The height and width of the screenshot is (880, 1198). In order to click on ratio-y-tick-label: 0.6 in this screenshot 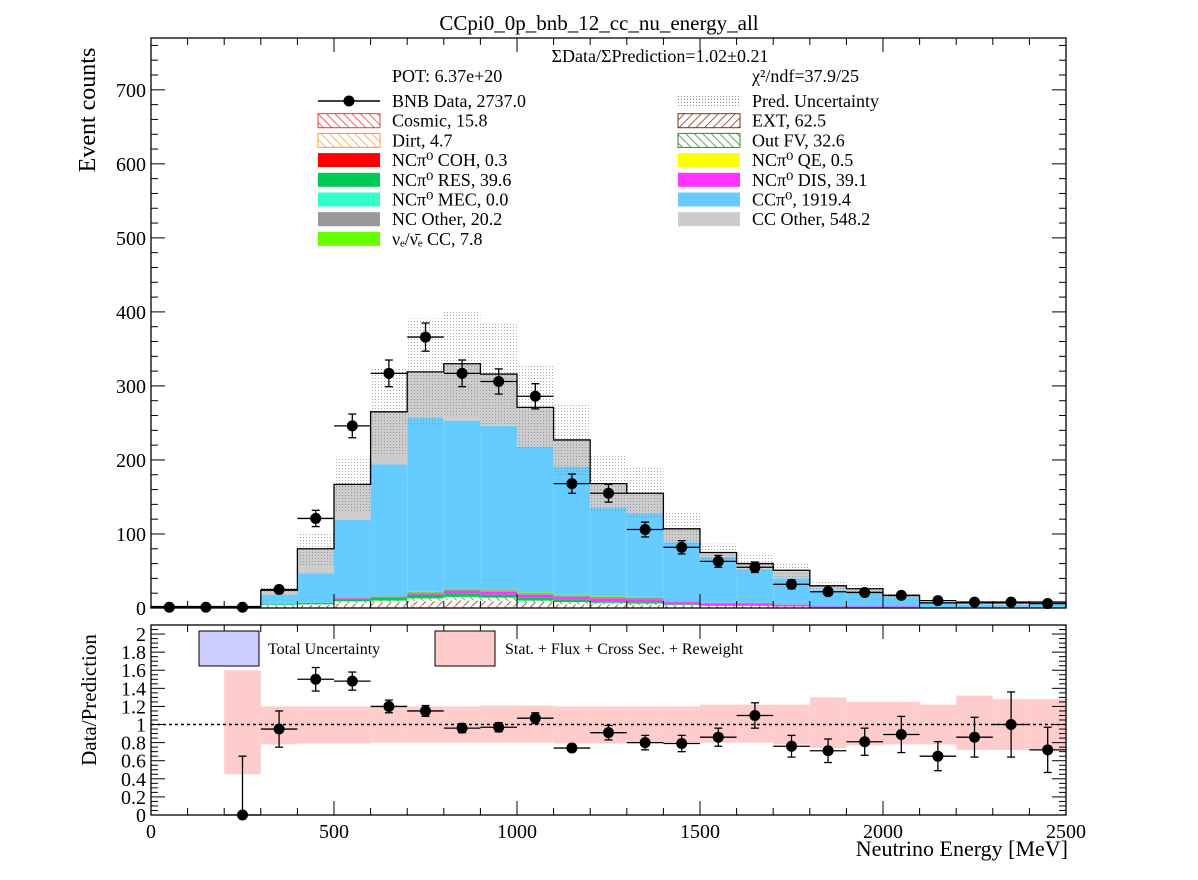, I will do `click(133, 762)`.